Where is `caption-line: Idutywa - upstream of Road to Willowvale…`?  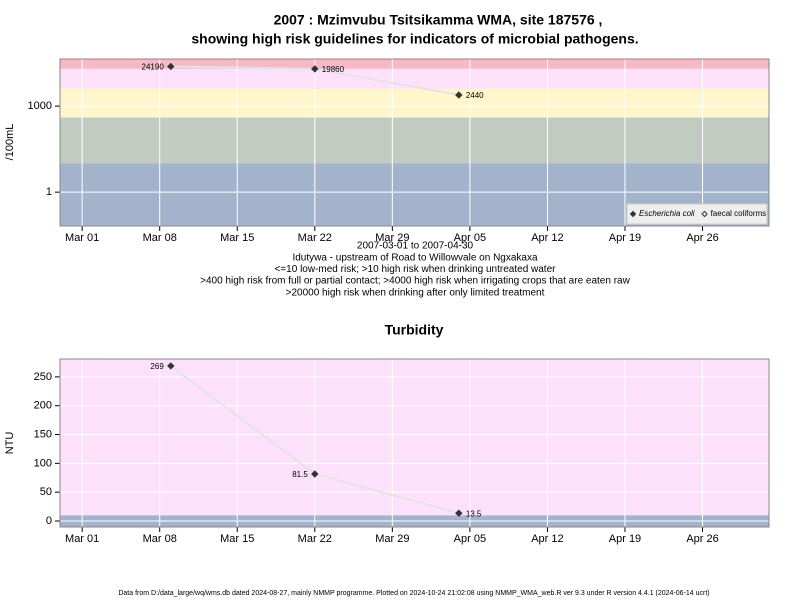 caption-line: Idutywa - upstream of Road to Willowvale… is located at coordinates (415, 257).